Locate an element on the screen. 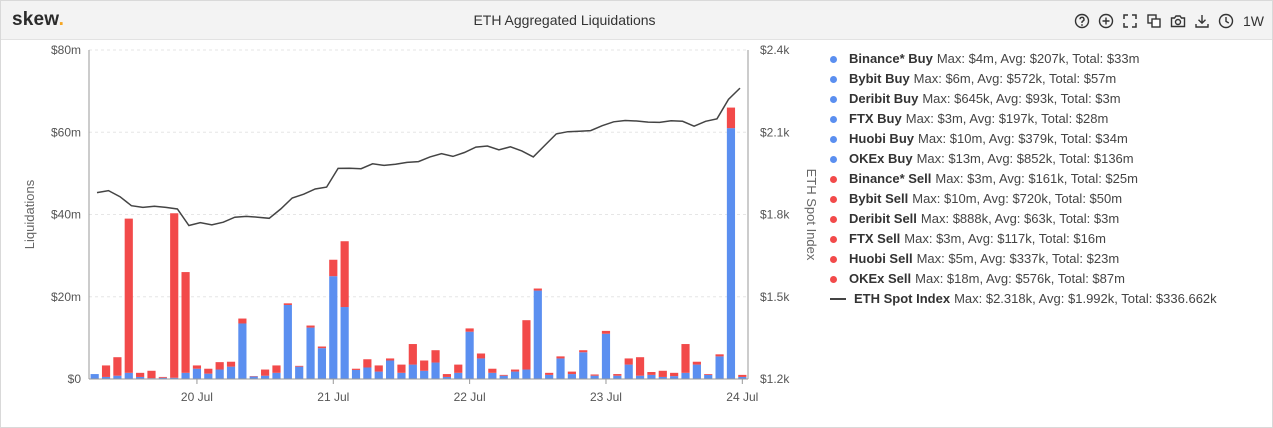 The image size is (1273, 428). legend-series-name: OKEx Sell is located at coordinates (880, 278).